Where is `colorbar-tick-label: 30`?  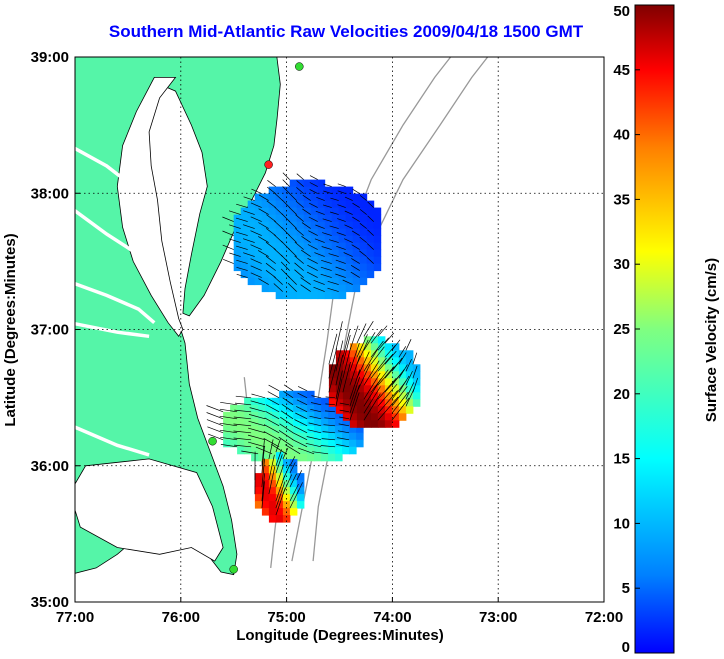
colorbar-tick-label: 30 is located at coordinates (621, 264).